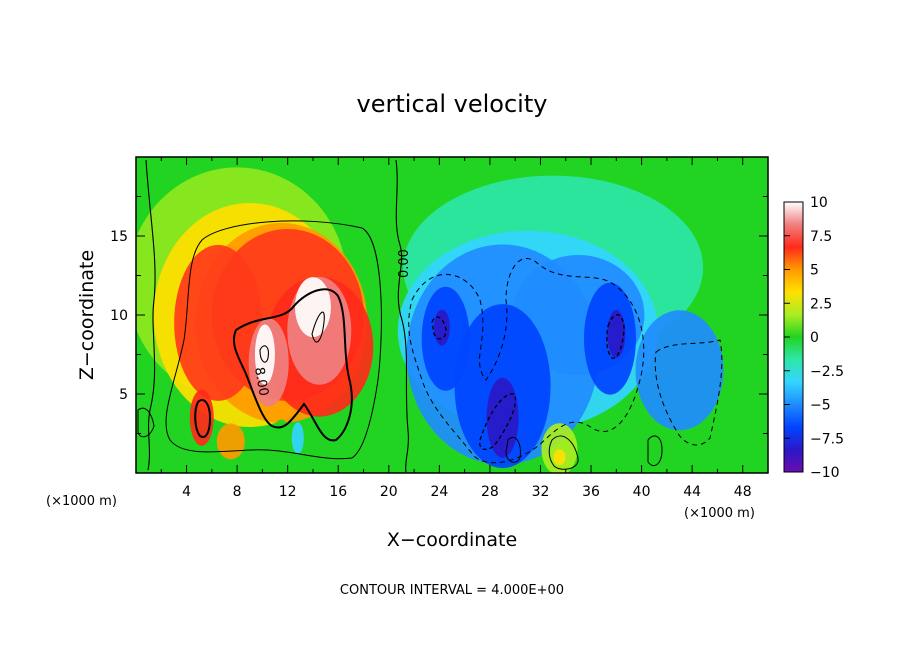  What do you see at coordinates (186, 492) in the screenshot?
I see `x-tick-label: 4` at bounding box center [186, 492].